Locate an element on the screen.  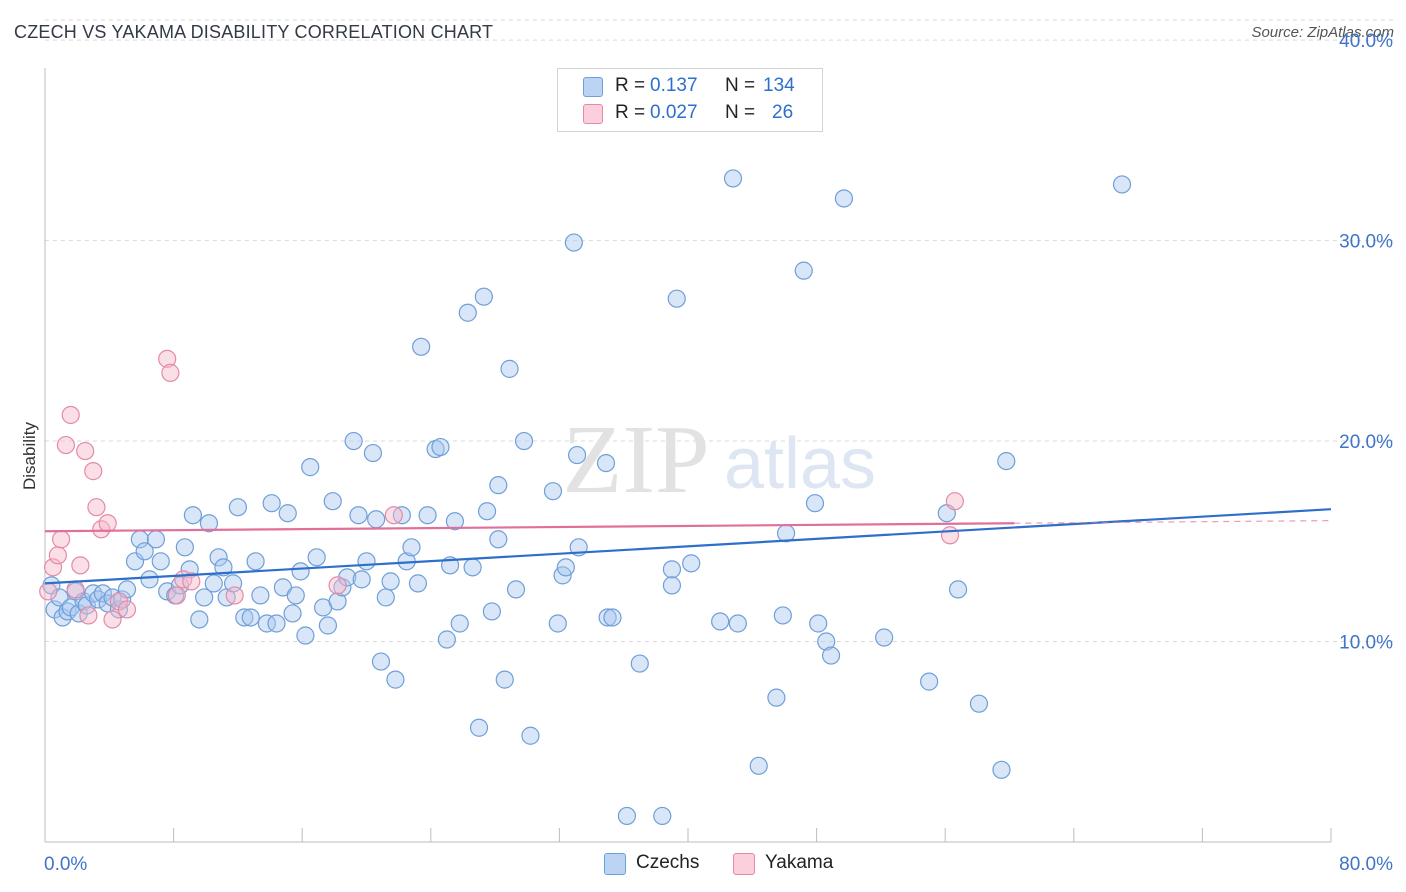
legend-swatch-czechs is located at coordinates (593, 87).